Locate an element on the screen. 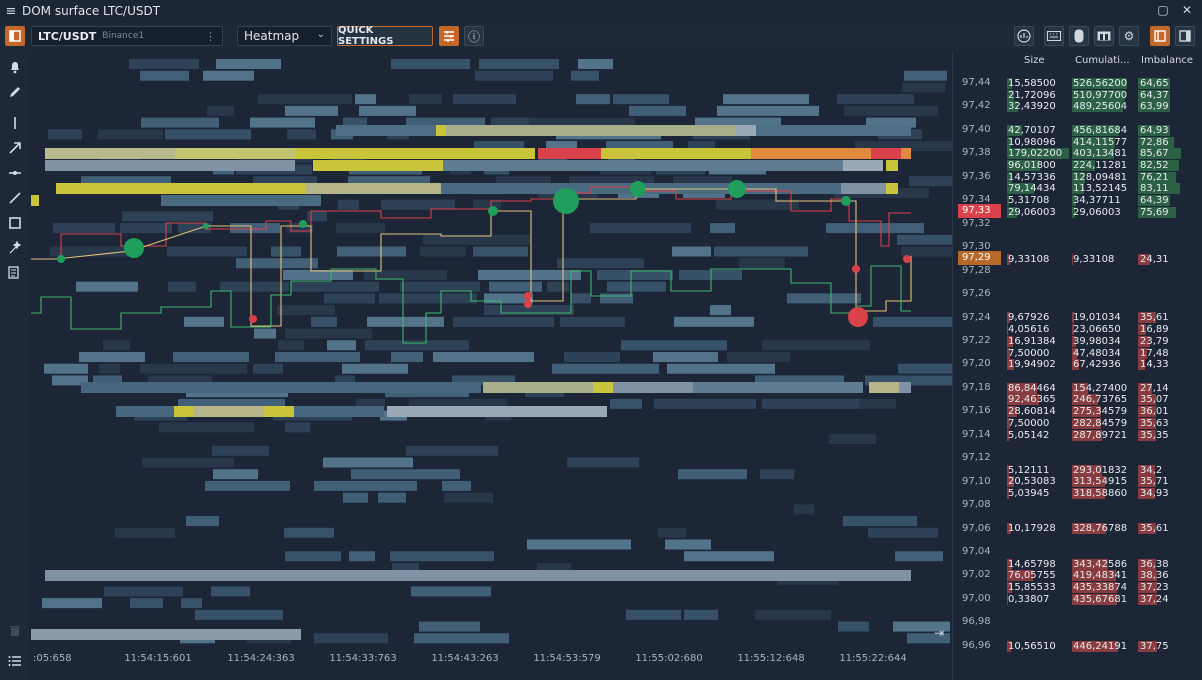  exchange-label: Binance1 is located at coordinates (123, 36).